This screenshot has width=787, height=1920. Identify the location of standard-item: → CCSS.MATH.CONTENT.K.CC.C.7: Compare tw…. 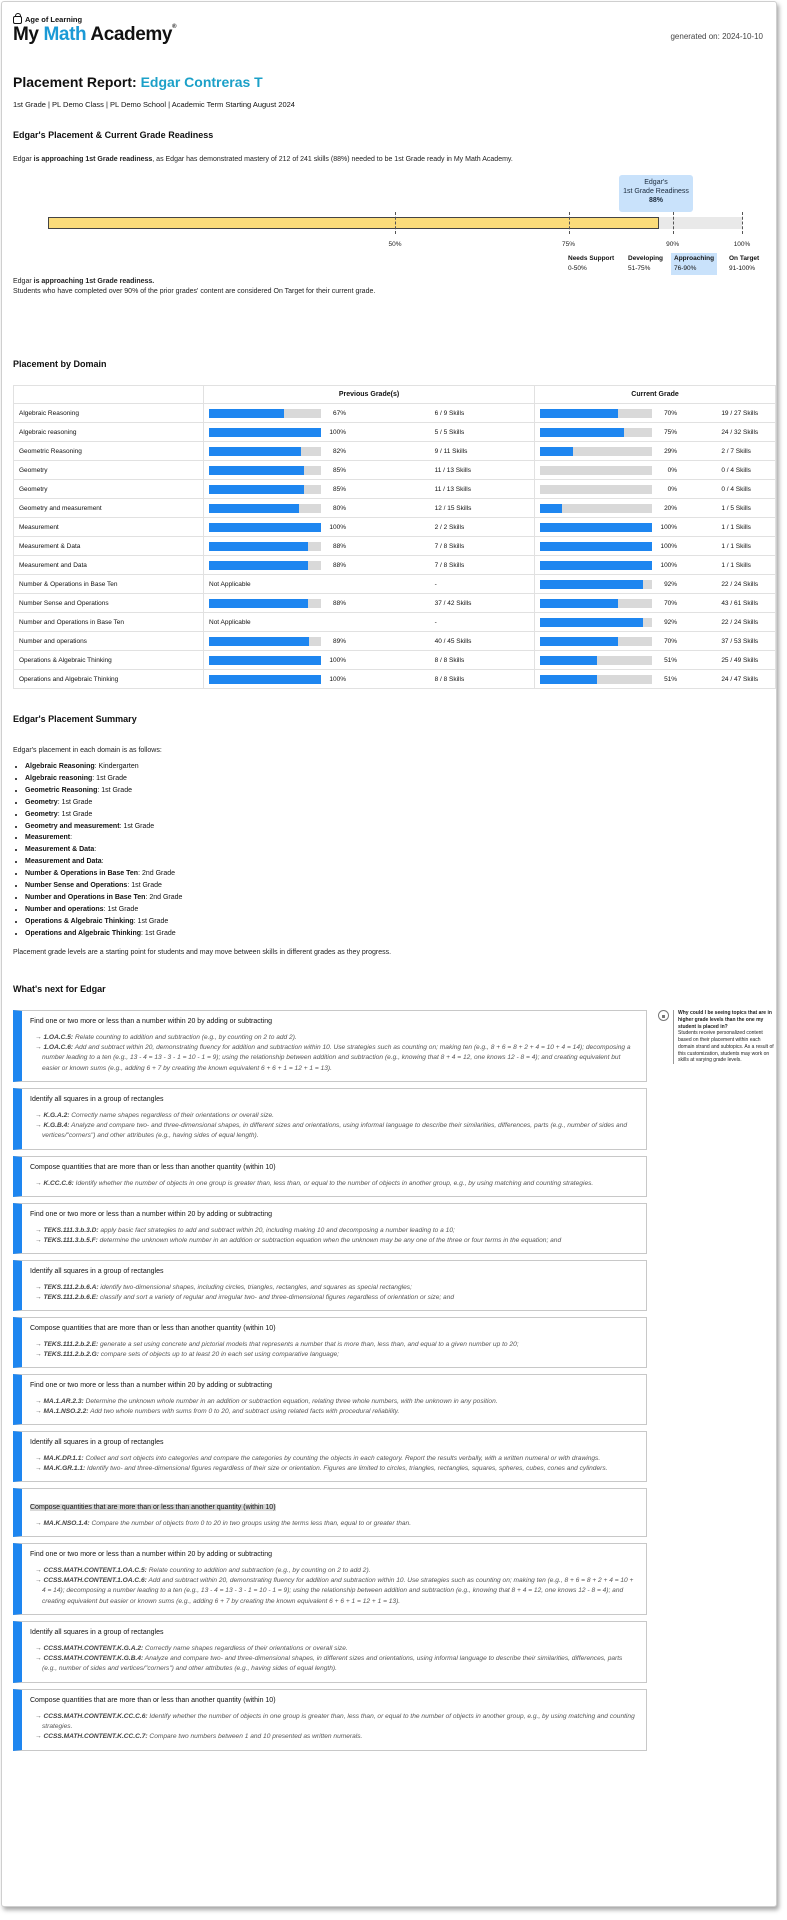
(334, 1737).